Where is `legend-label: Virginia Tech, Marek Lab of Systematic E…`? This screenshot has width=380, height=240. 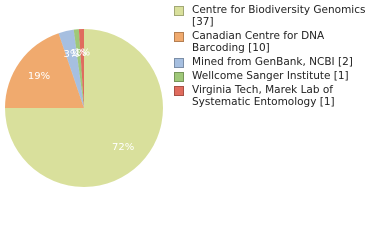
legend-label: Virginia Tech, Marek Lab of Systematic E… is located at coordinates (263, 96).